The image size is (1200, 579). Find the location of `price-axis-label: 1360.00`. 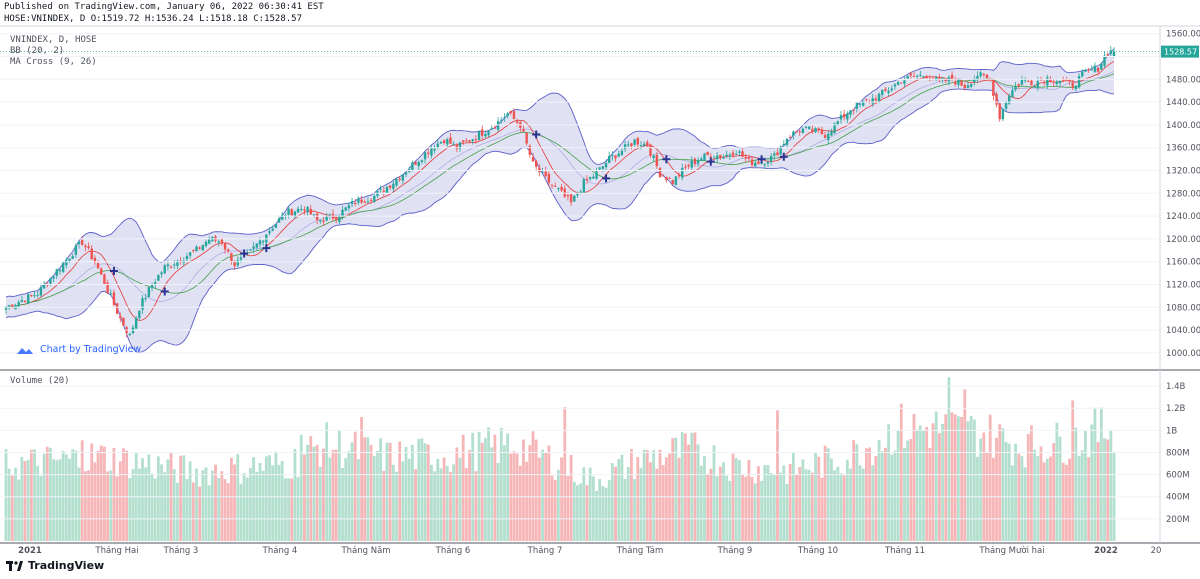

price-axis-label: 1360.00 is located at coordinates (1183, 149).